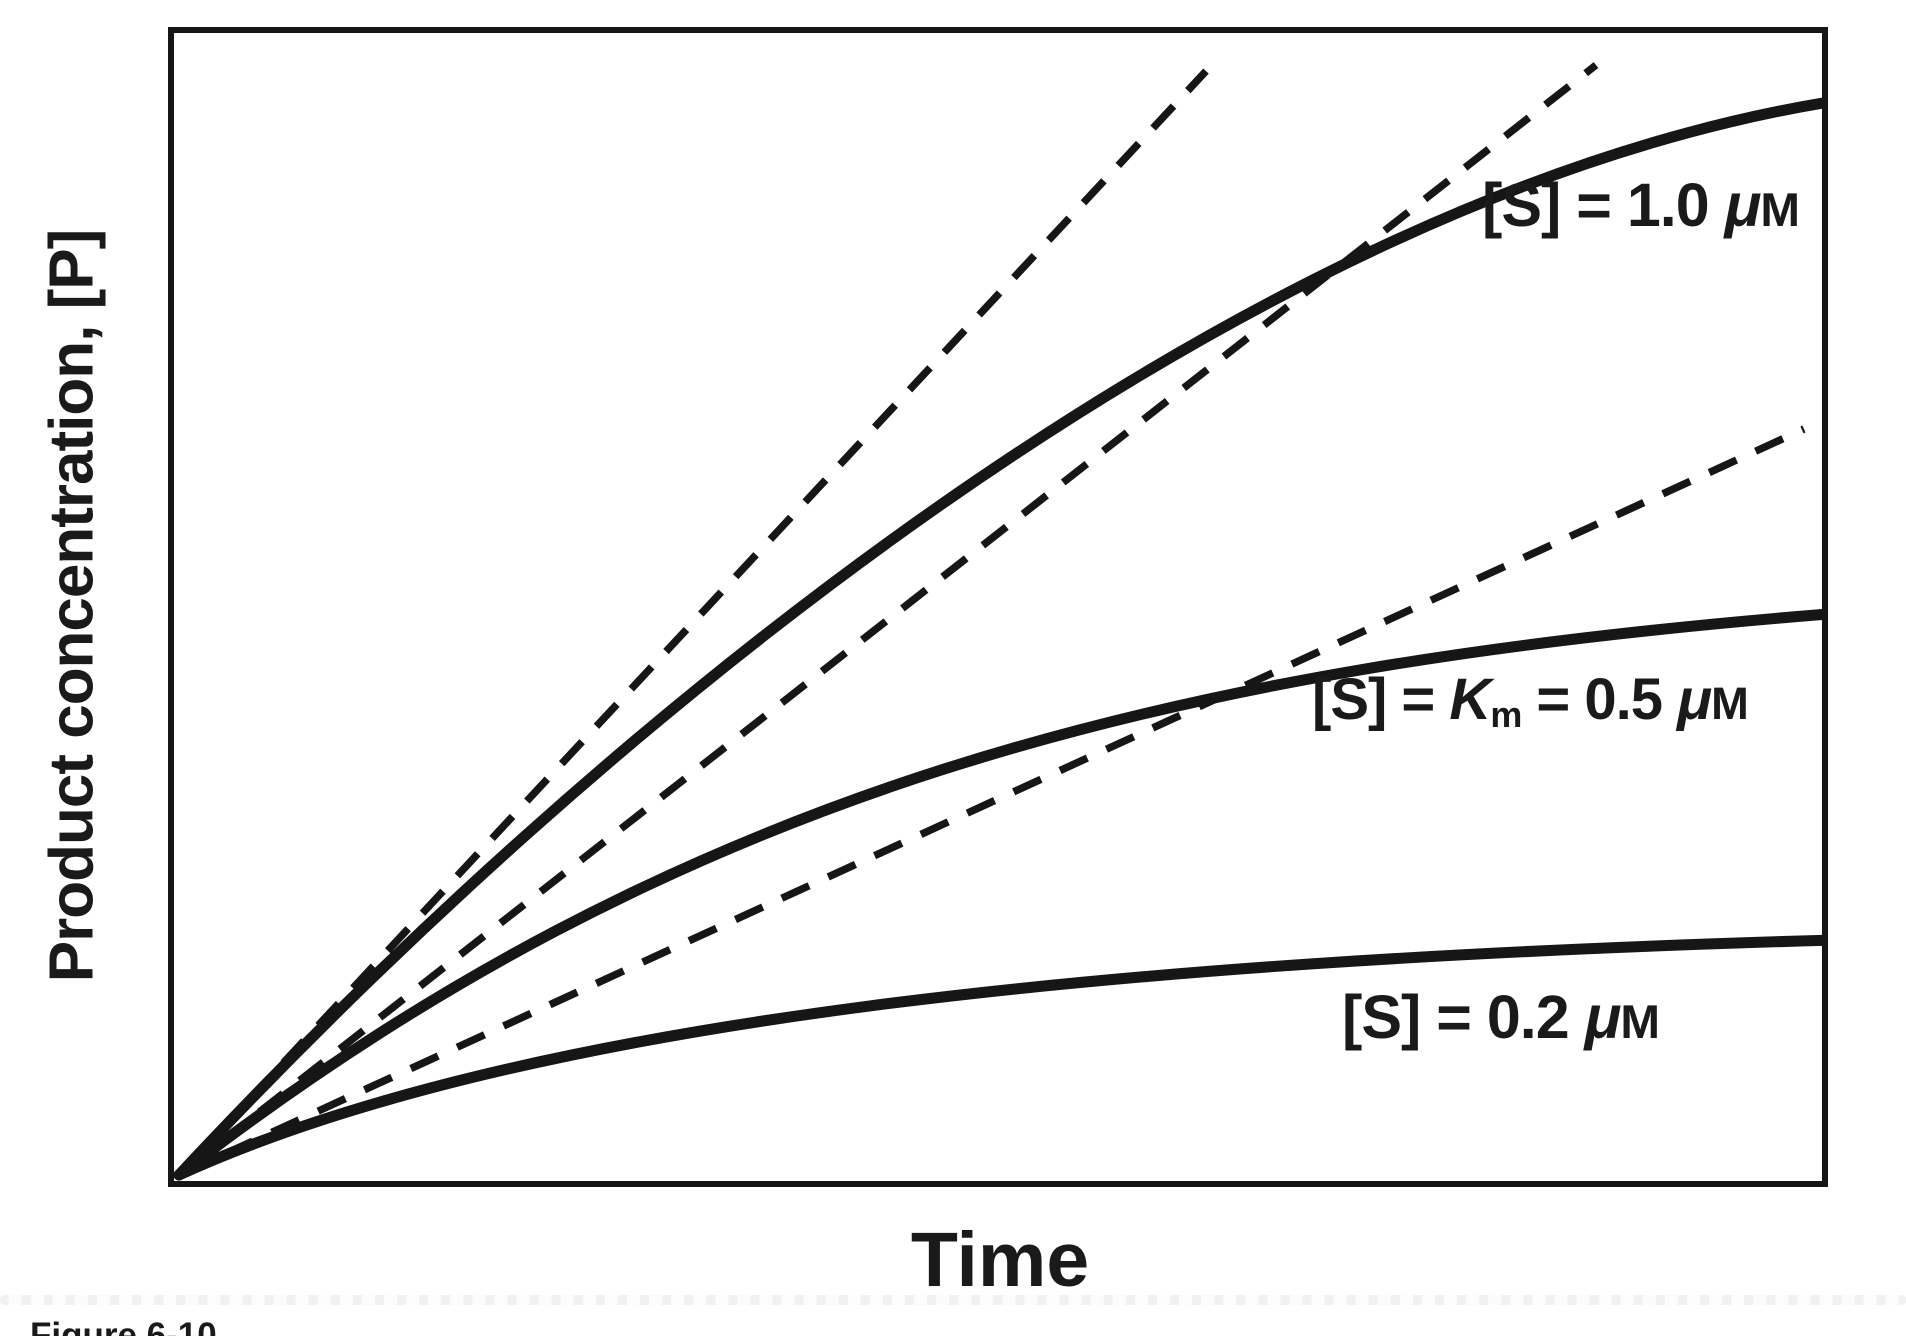  I want to click on curve-label-s-1.0-text: [S] = 1.0, so click(1603, 205).